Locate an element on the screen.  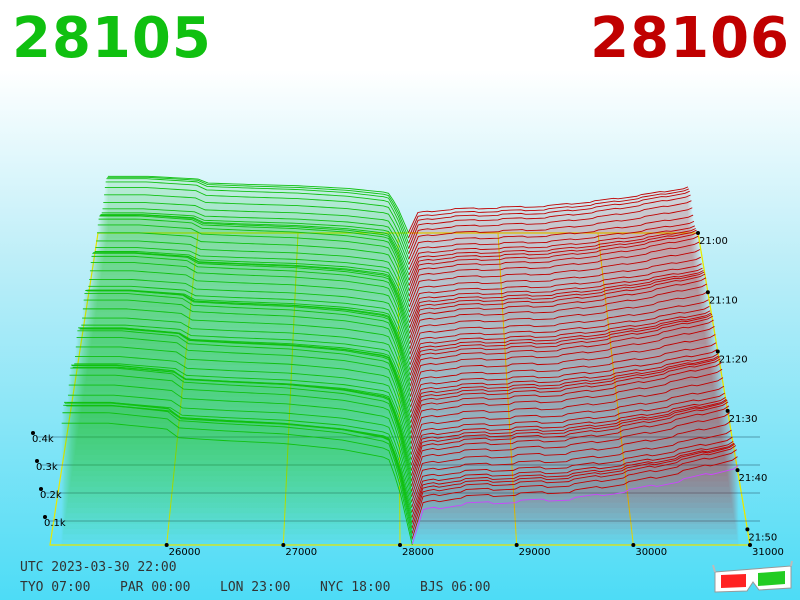
x-tick-label: 27000 is located at coordinates (301, 552).